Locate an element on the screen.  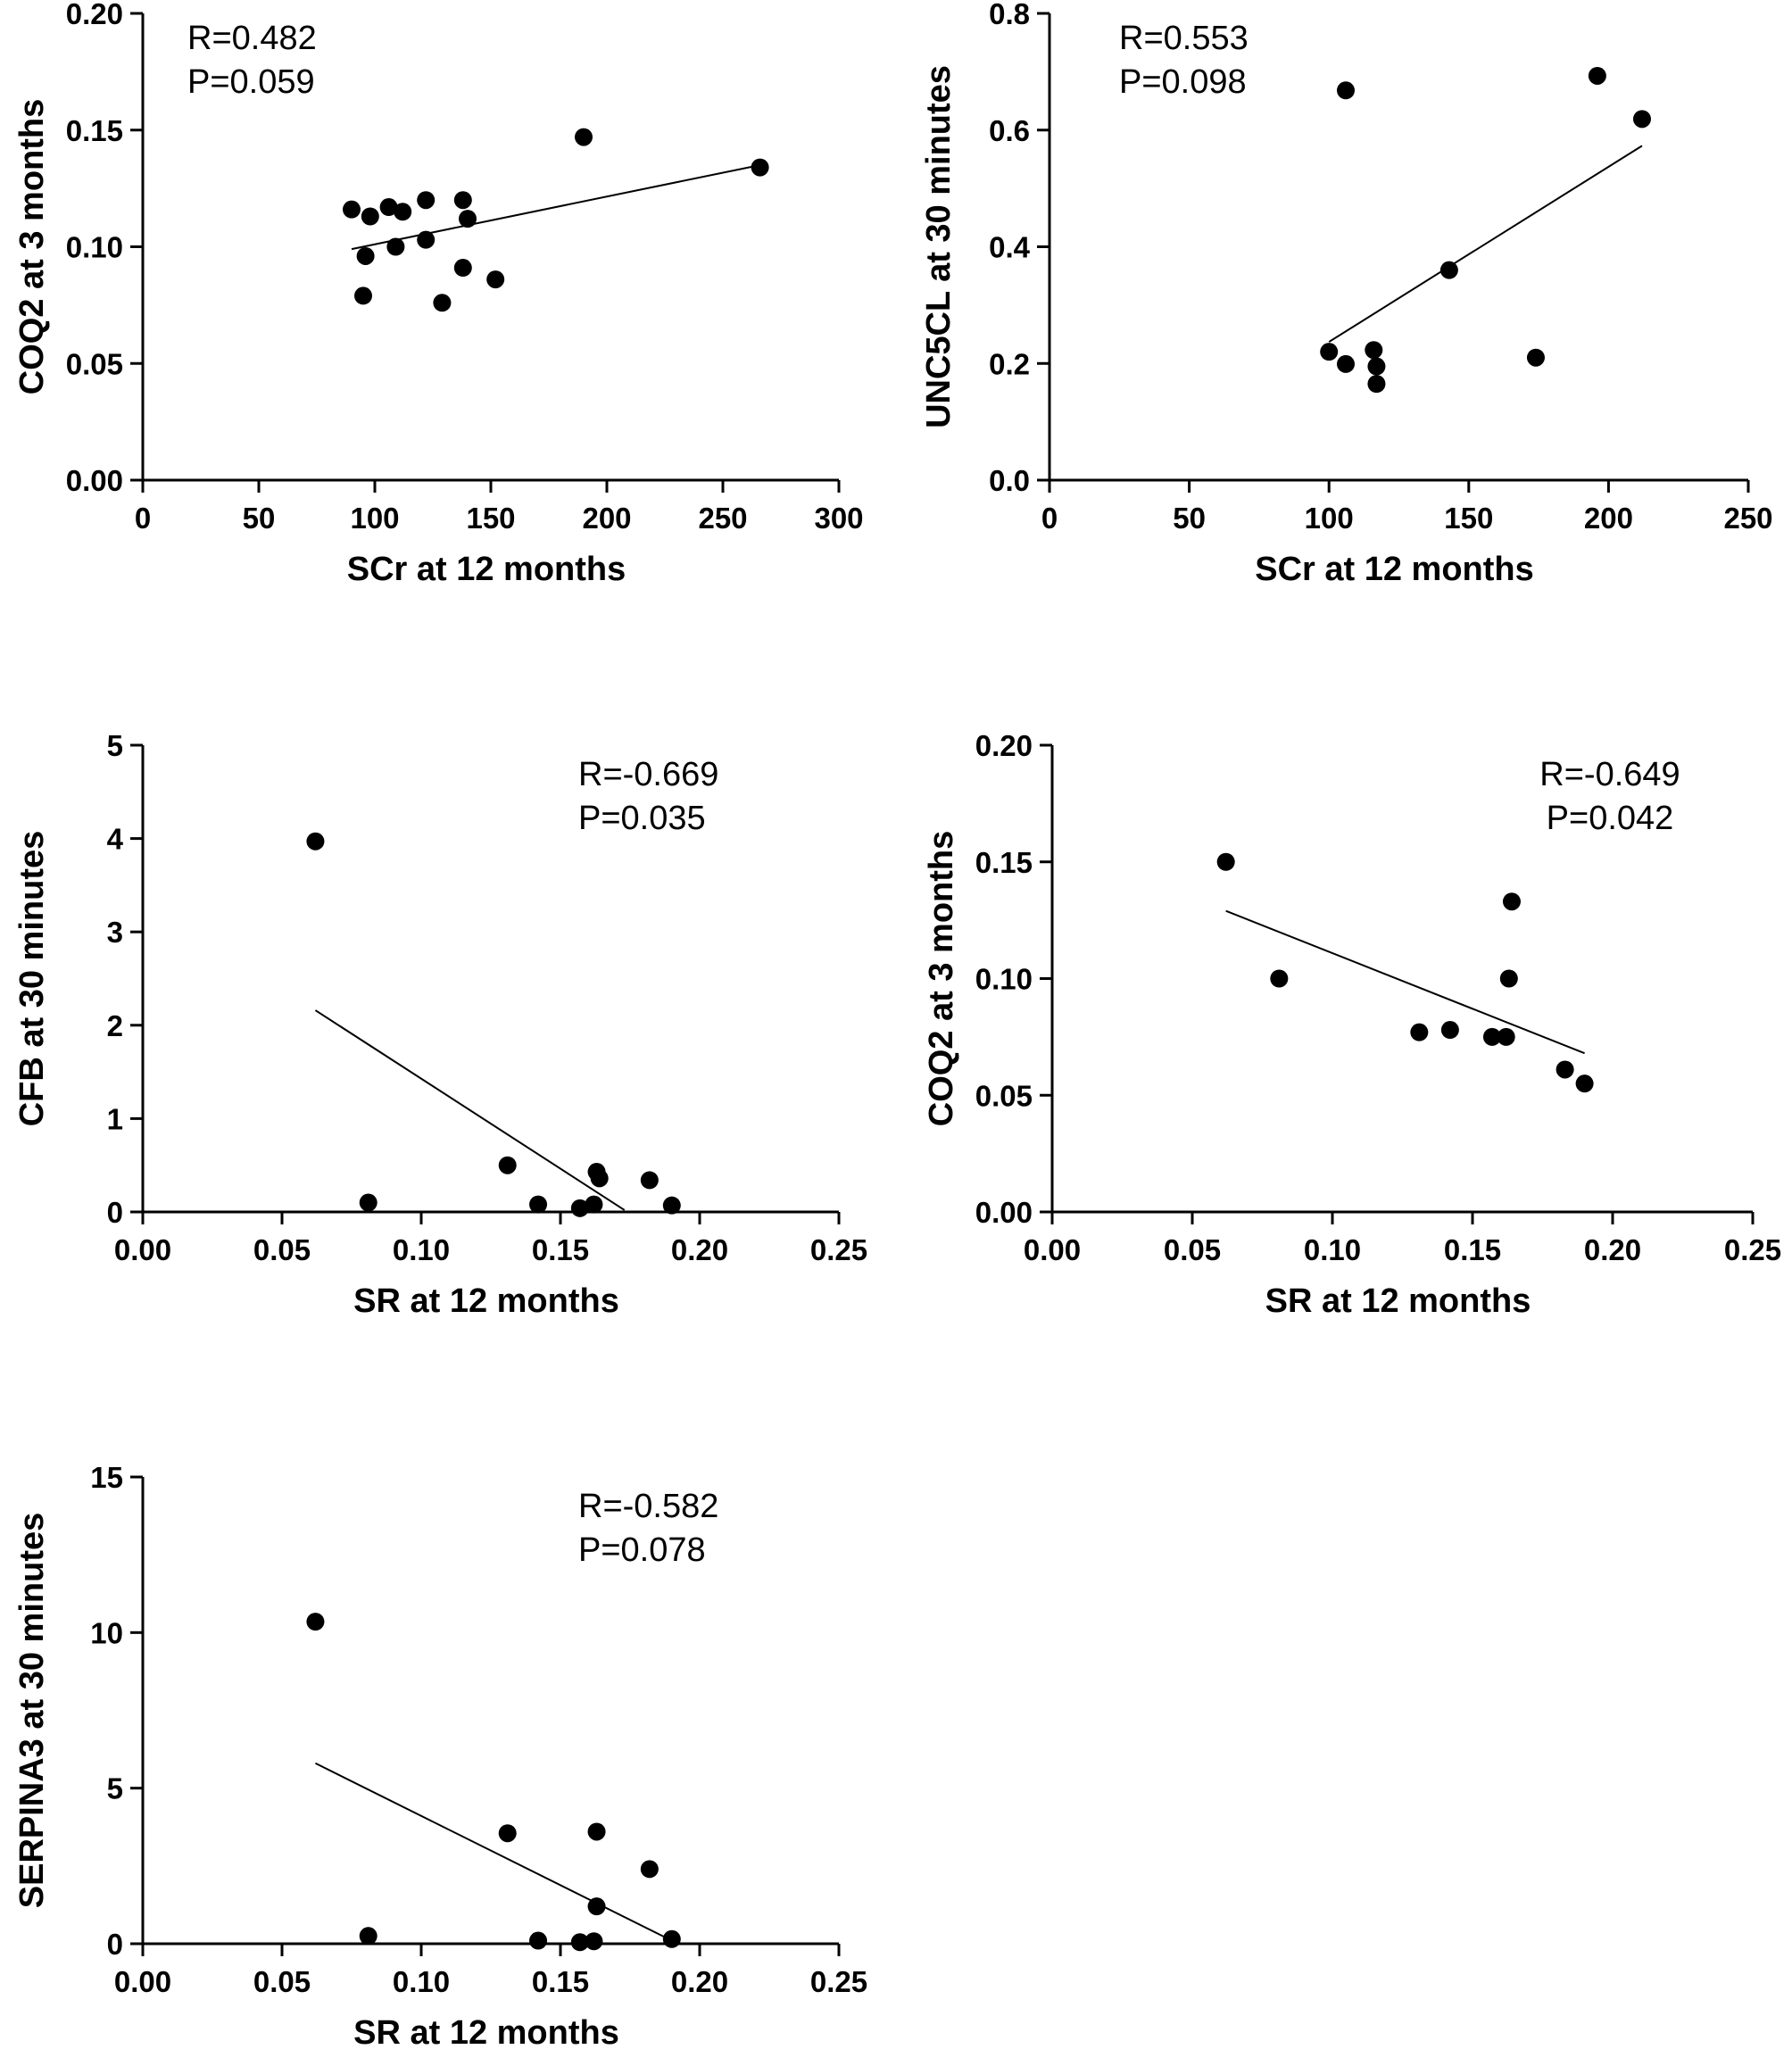
x-tick-label: 150 is located at coordinates (1468, 518).